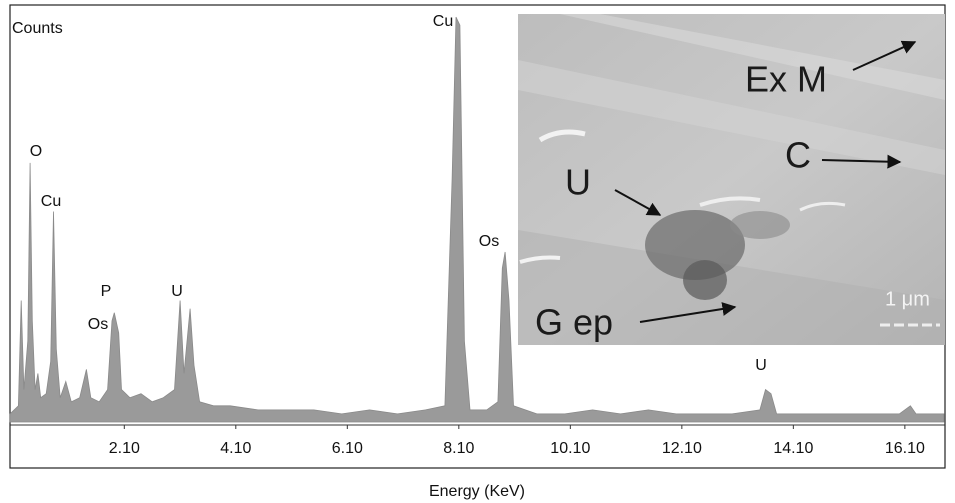  What do you see at coordinates (786, 79) in the screenshot?
I see `inset-label: Ex M` at bounding box center [786, 79].